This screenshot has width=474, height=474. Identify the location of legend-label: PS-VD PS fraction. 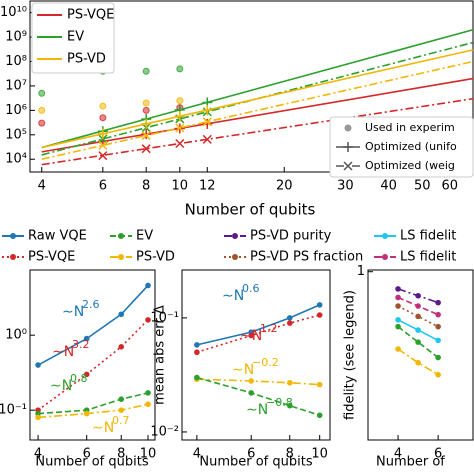
(306, 257).